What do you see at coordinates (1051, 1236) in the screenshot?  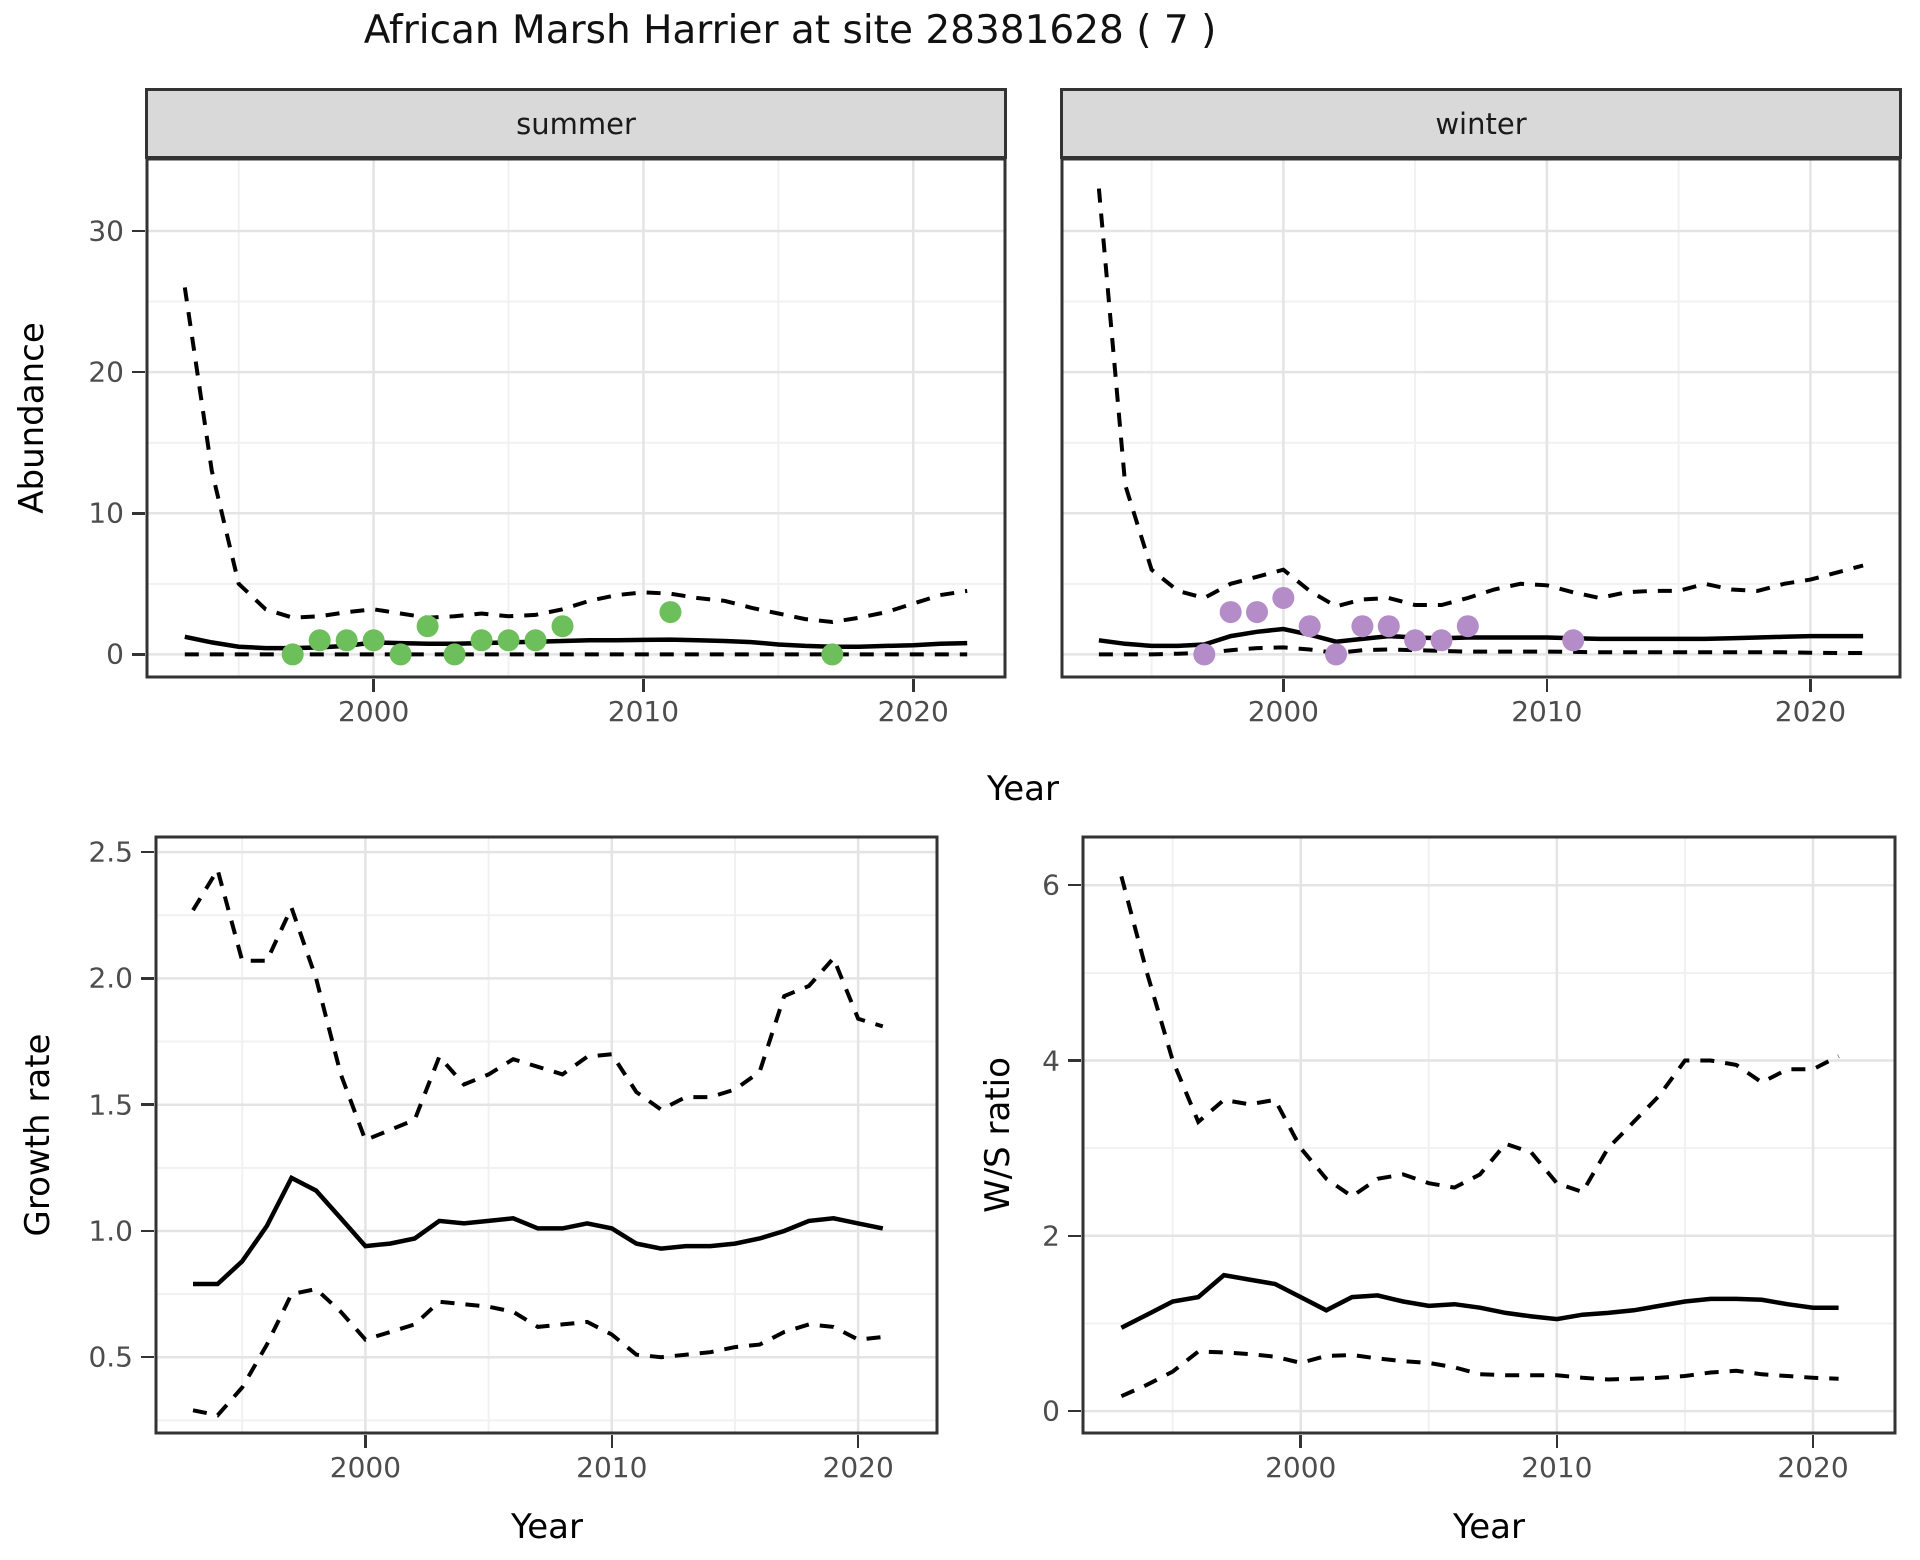 I see `y-tick-label: 2` at bounding box center [1051, 1236].